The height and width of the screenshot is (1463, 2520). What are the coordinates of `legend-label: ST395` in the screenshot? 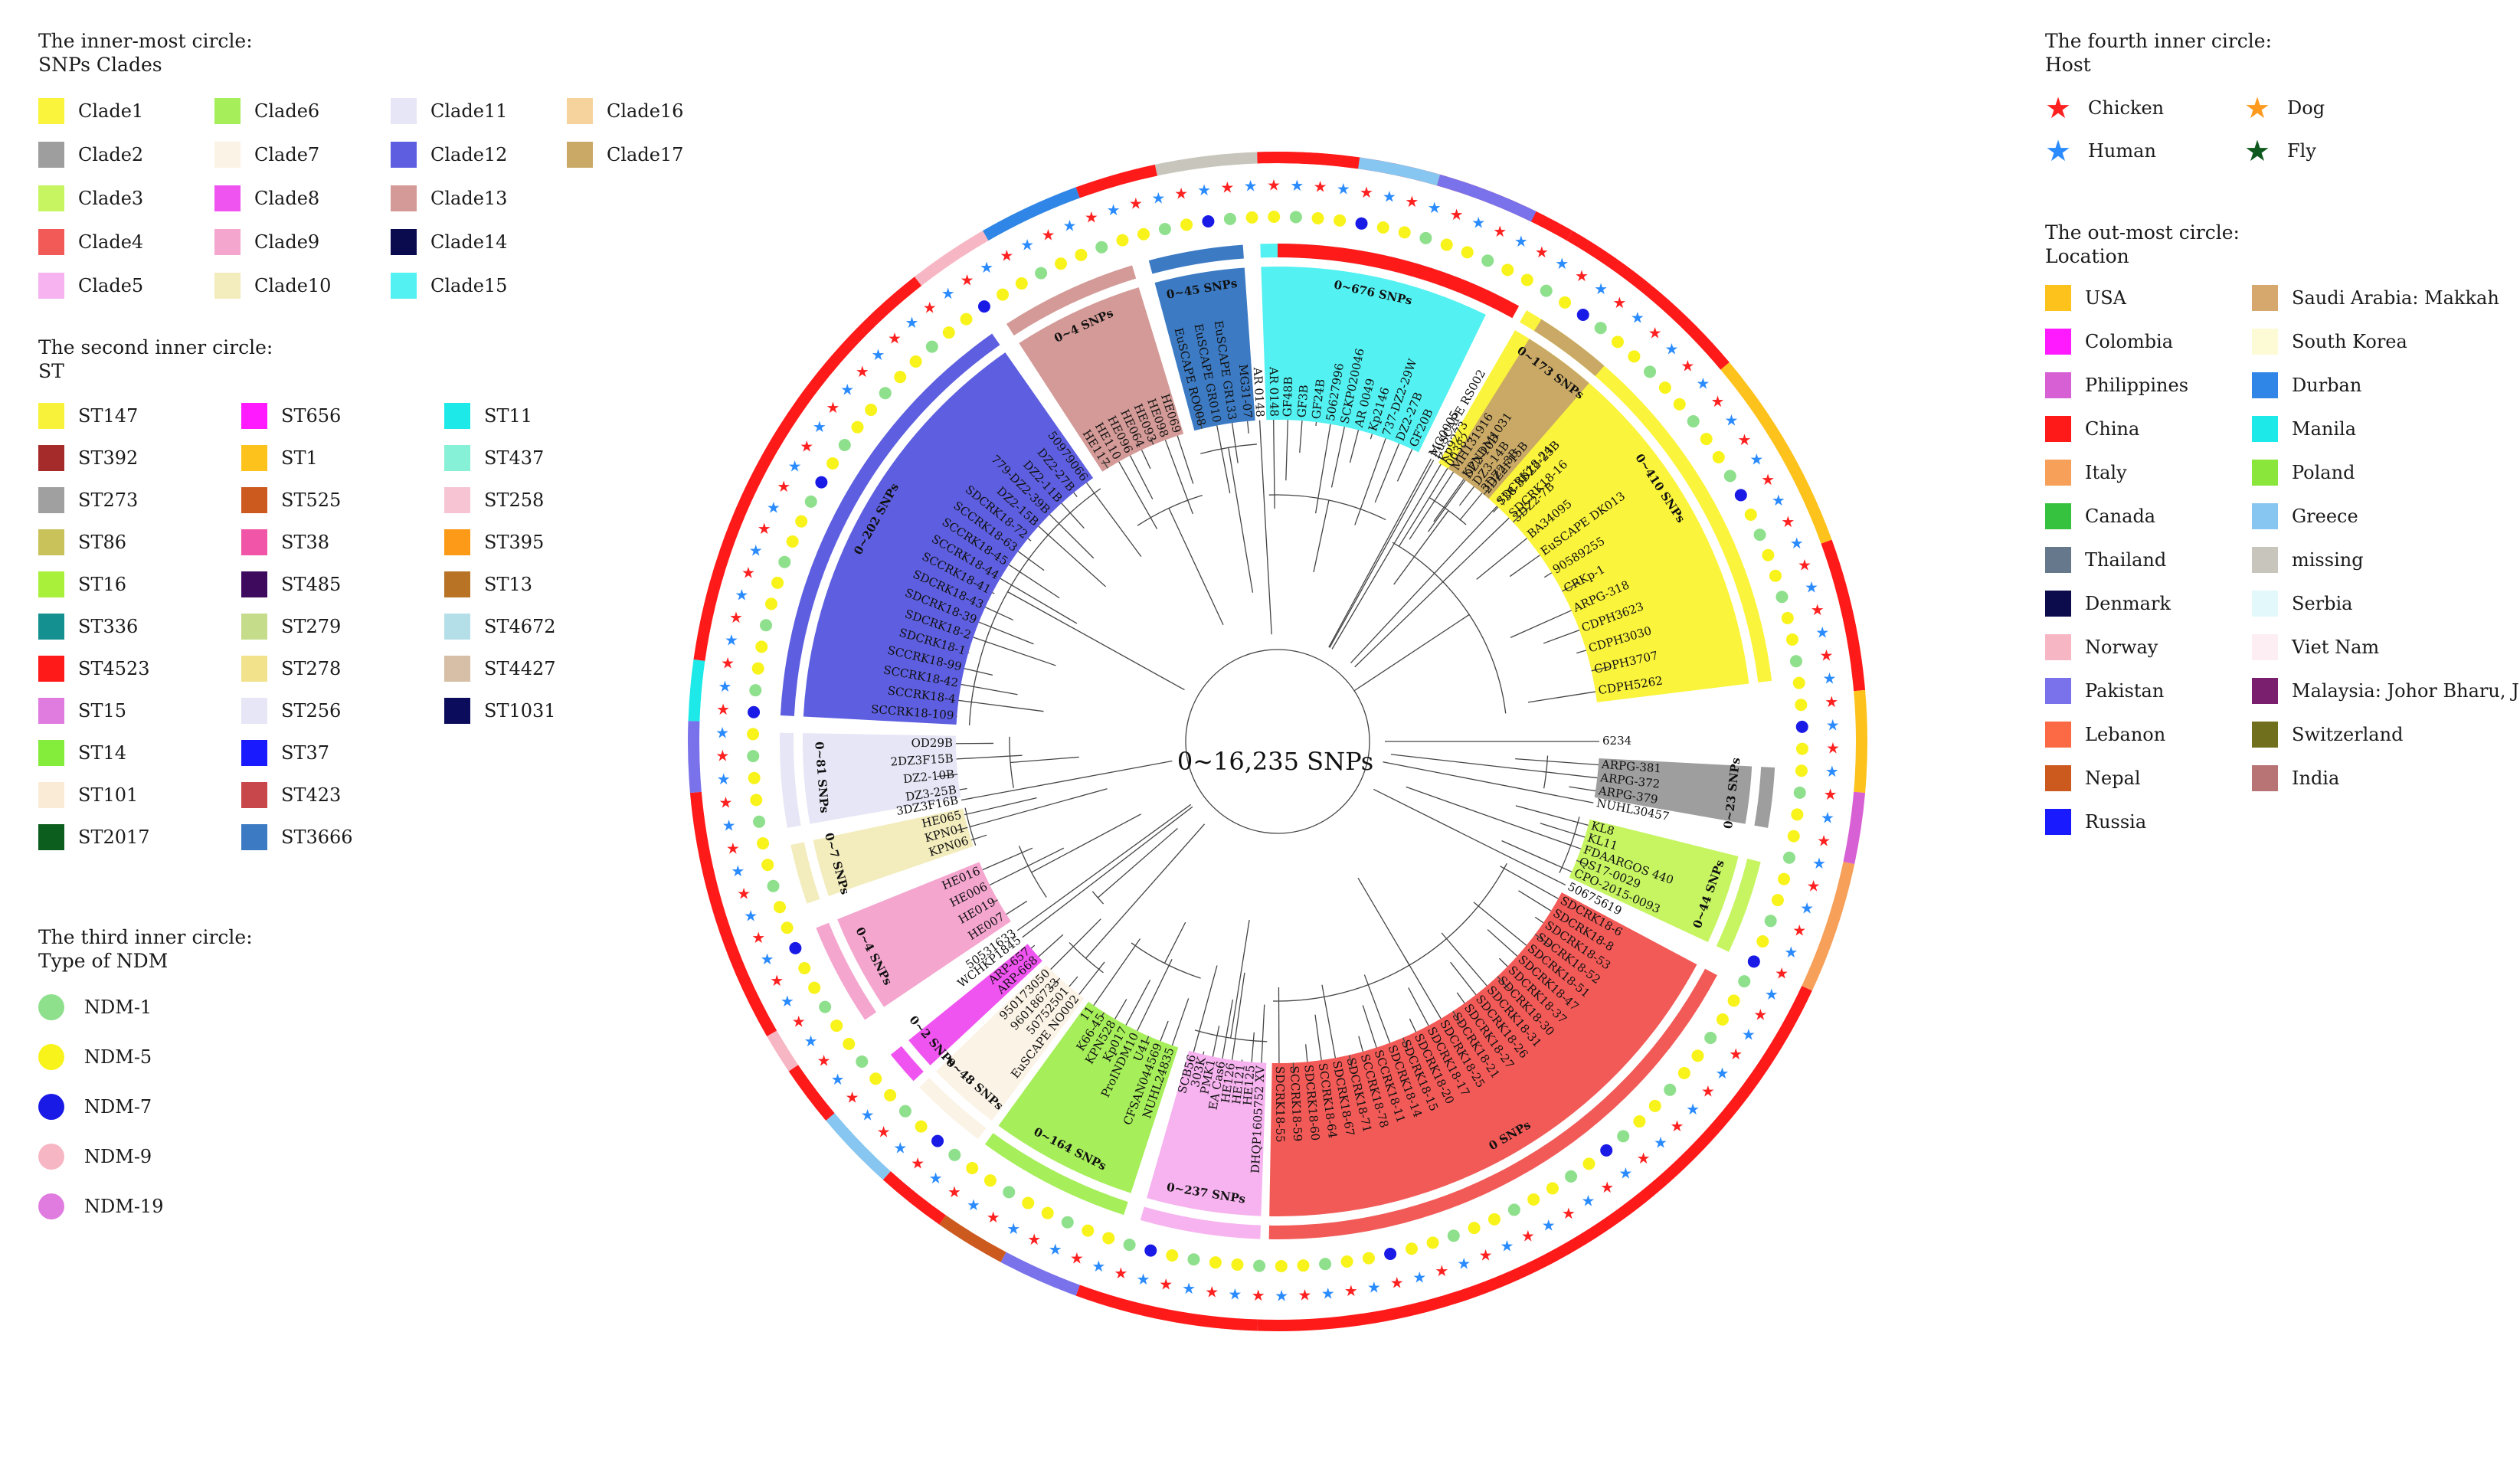 It's located at (514, 542).